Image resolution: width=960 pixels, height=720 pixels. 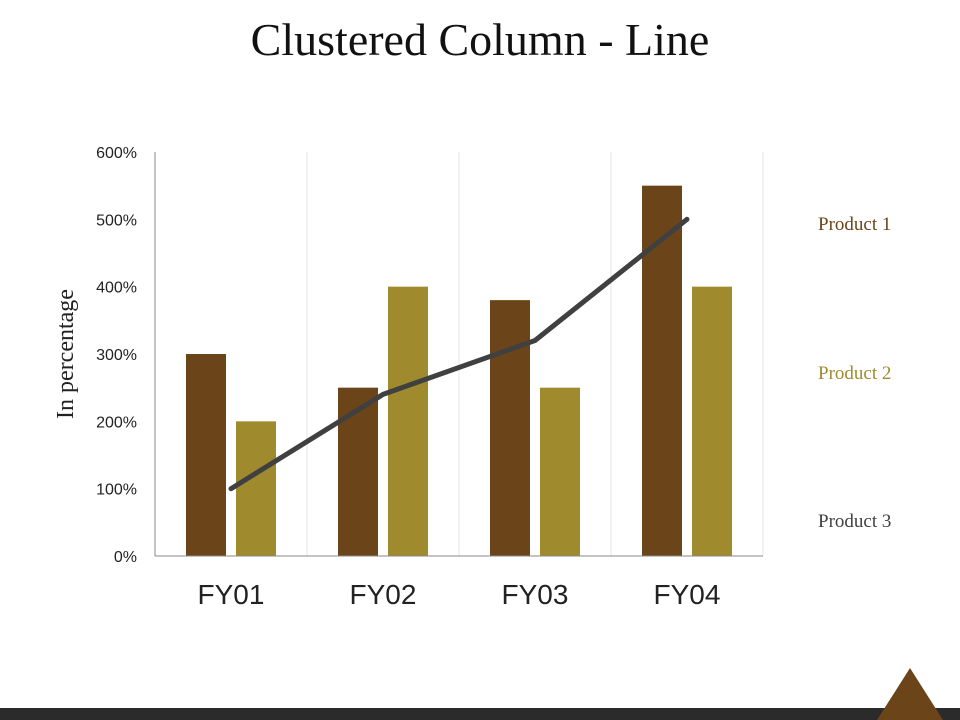 I want to click on bar-product-1-fy02, so click(x=358, y=471).